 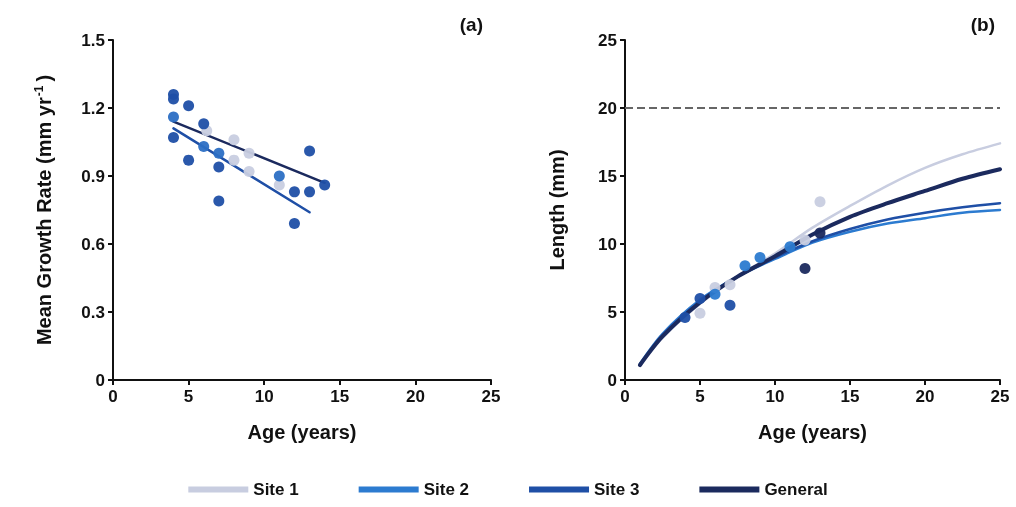 What do you see at coordinates (276, 489) in the screenshot?
I see `legend-label: Site 1` at bounding box center [276, 489].